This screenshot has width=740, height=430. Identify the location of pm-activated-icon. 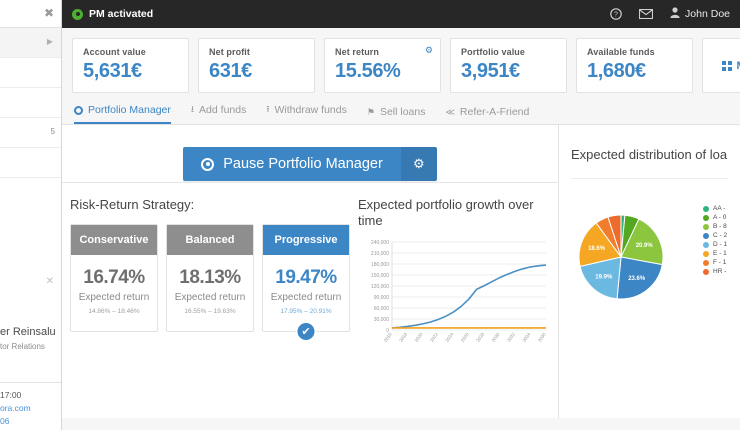
(77, 14).